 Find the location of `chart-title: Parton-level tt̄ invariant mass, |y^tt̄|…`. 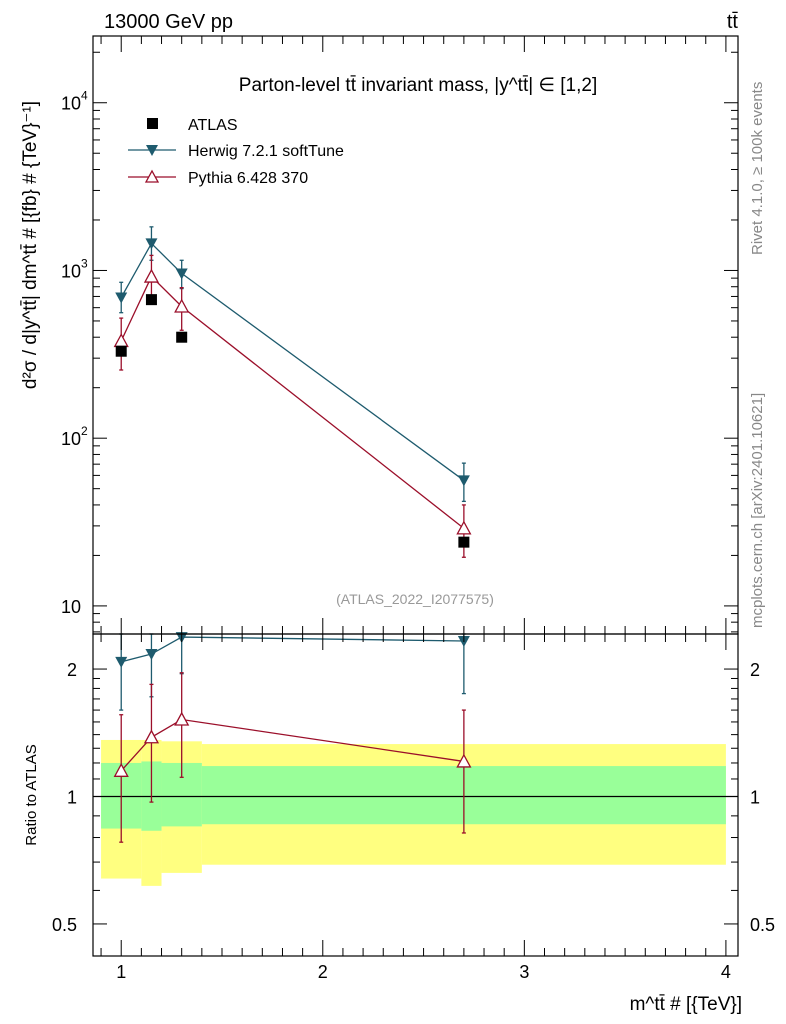

chart-title: Parton-level tt̄ invariant mass, |y^tt̄|… is located at coordinates (418, 85).